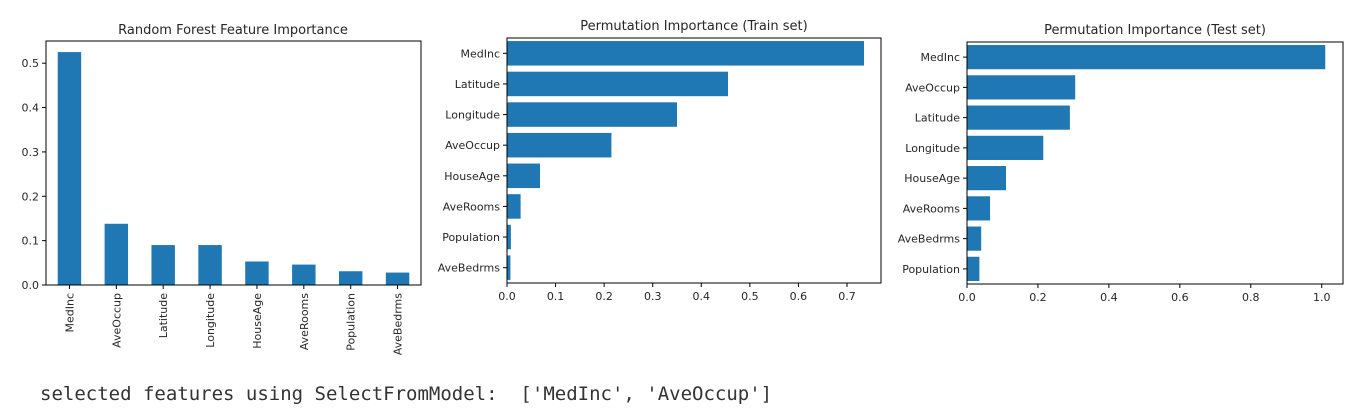  Describe the element at coordinates (351, 322) in the screenshot. I see `x-tick-label: Population` at that location.